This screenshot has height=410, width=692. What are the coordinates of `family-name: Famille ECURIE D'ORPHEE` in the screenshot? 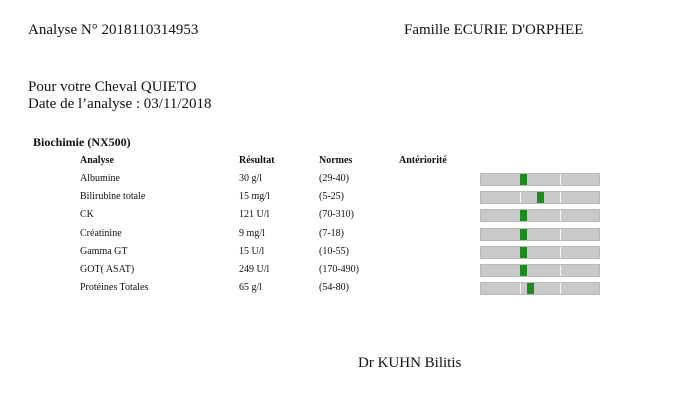 It's located at (494, 30).